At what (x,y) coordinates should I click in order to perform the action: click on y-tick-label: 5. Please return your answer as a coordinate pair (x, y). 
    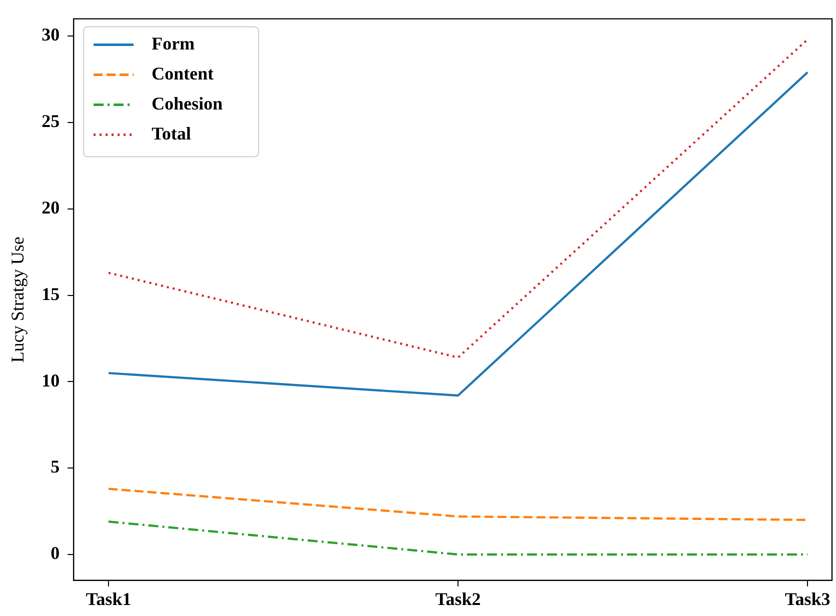
    Looking at the image, I should click on (55, 466).